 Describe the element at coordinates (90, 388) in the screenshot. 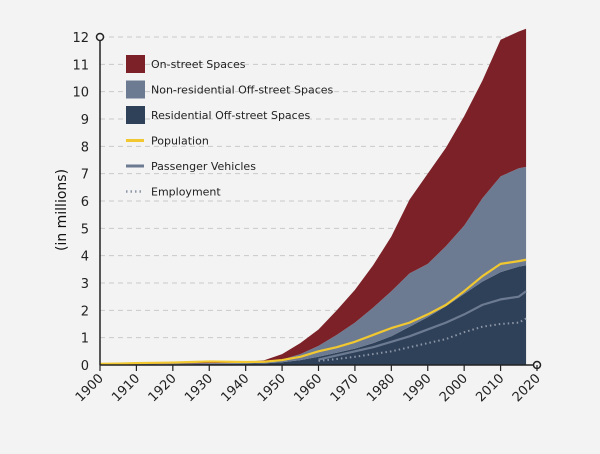

I see `x-tick-1900: 1900` at that location.